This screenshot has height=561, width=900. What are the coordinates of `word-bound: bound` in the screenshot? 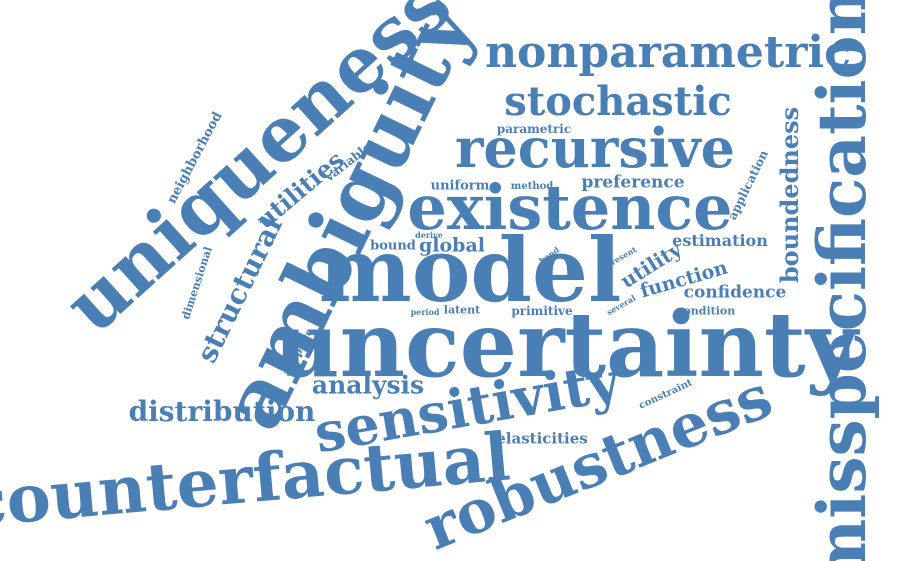 It's located at (393, 246).